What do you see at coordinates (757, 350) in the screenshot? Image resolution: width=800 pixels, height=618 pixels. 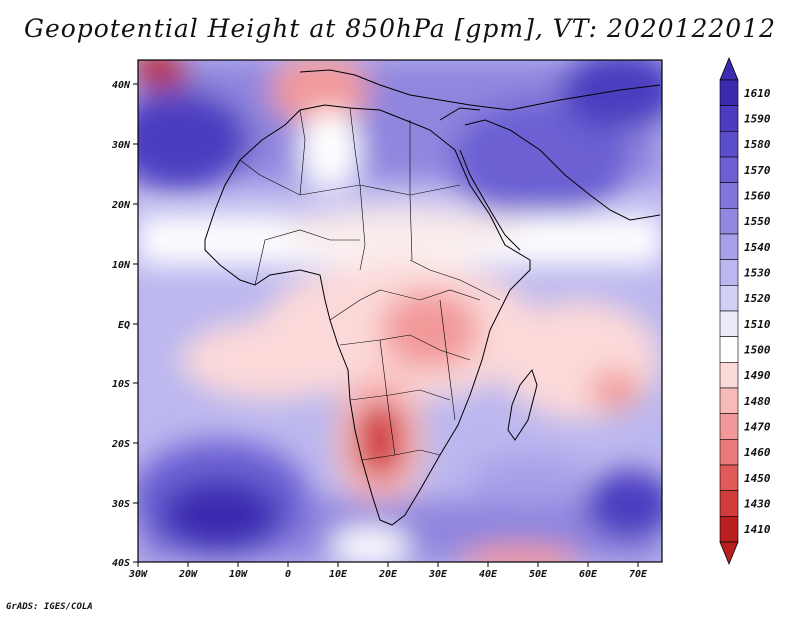 I see `colorbar-label: 1500` at bounding box center [757, 350].